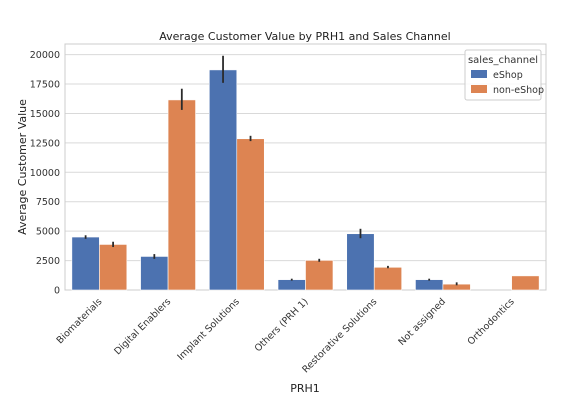  I want to click on x-tick-label: Digital Enablers, so click(142, 326).